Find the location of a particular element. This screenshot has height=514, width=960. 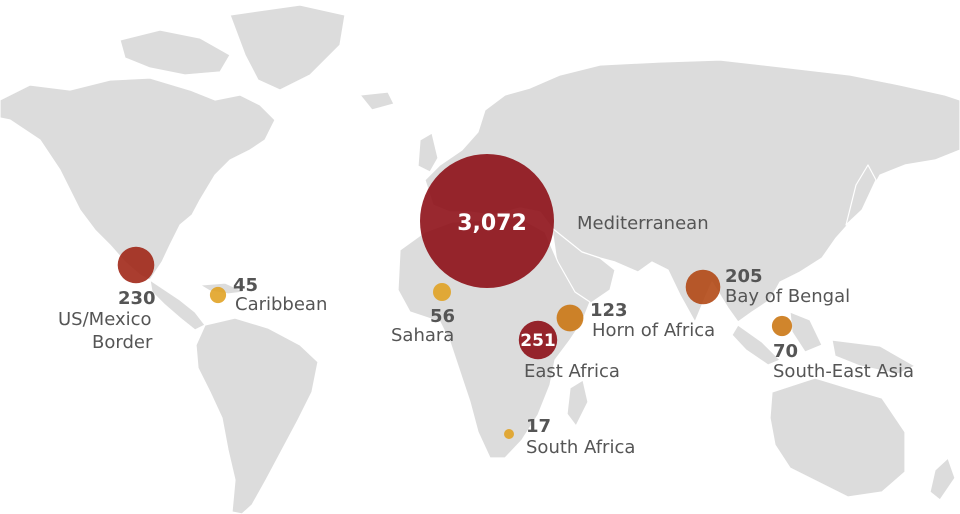

east-africa-bubble is located at coordinates (538, 340).